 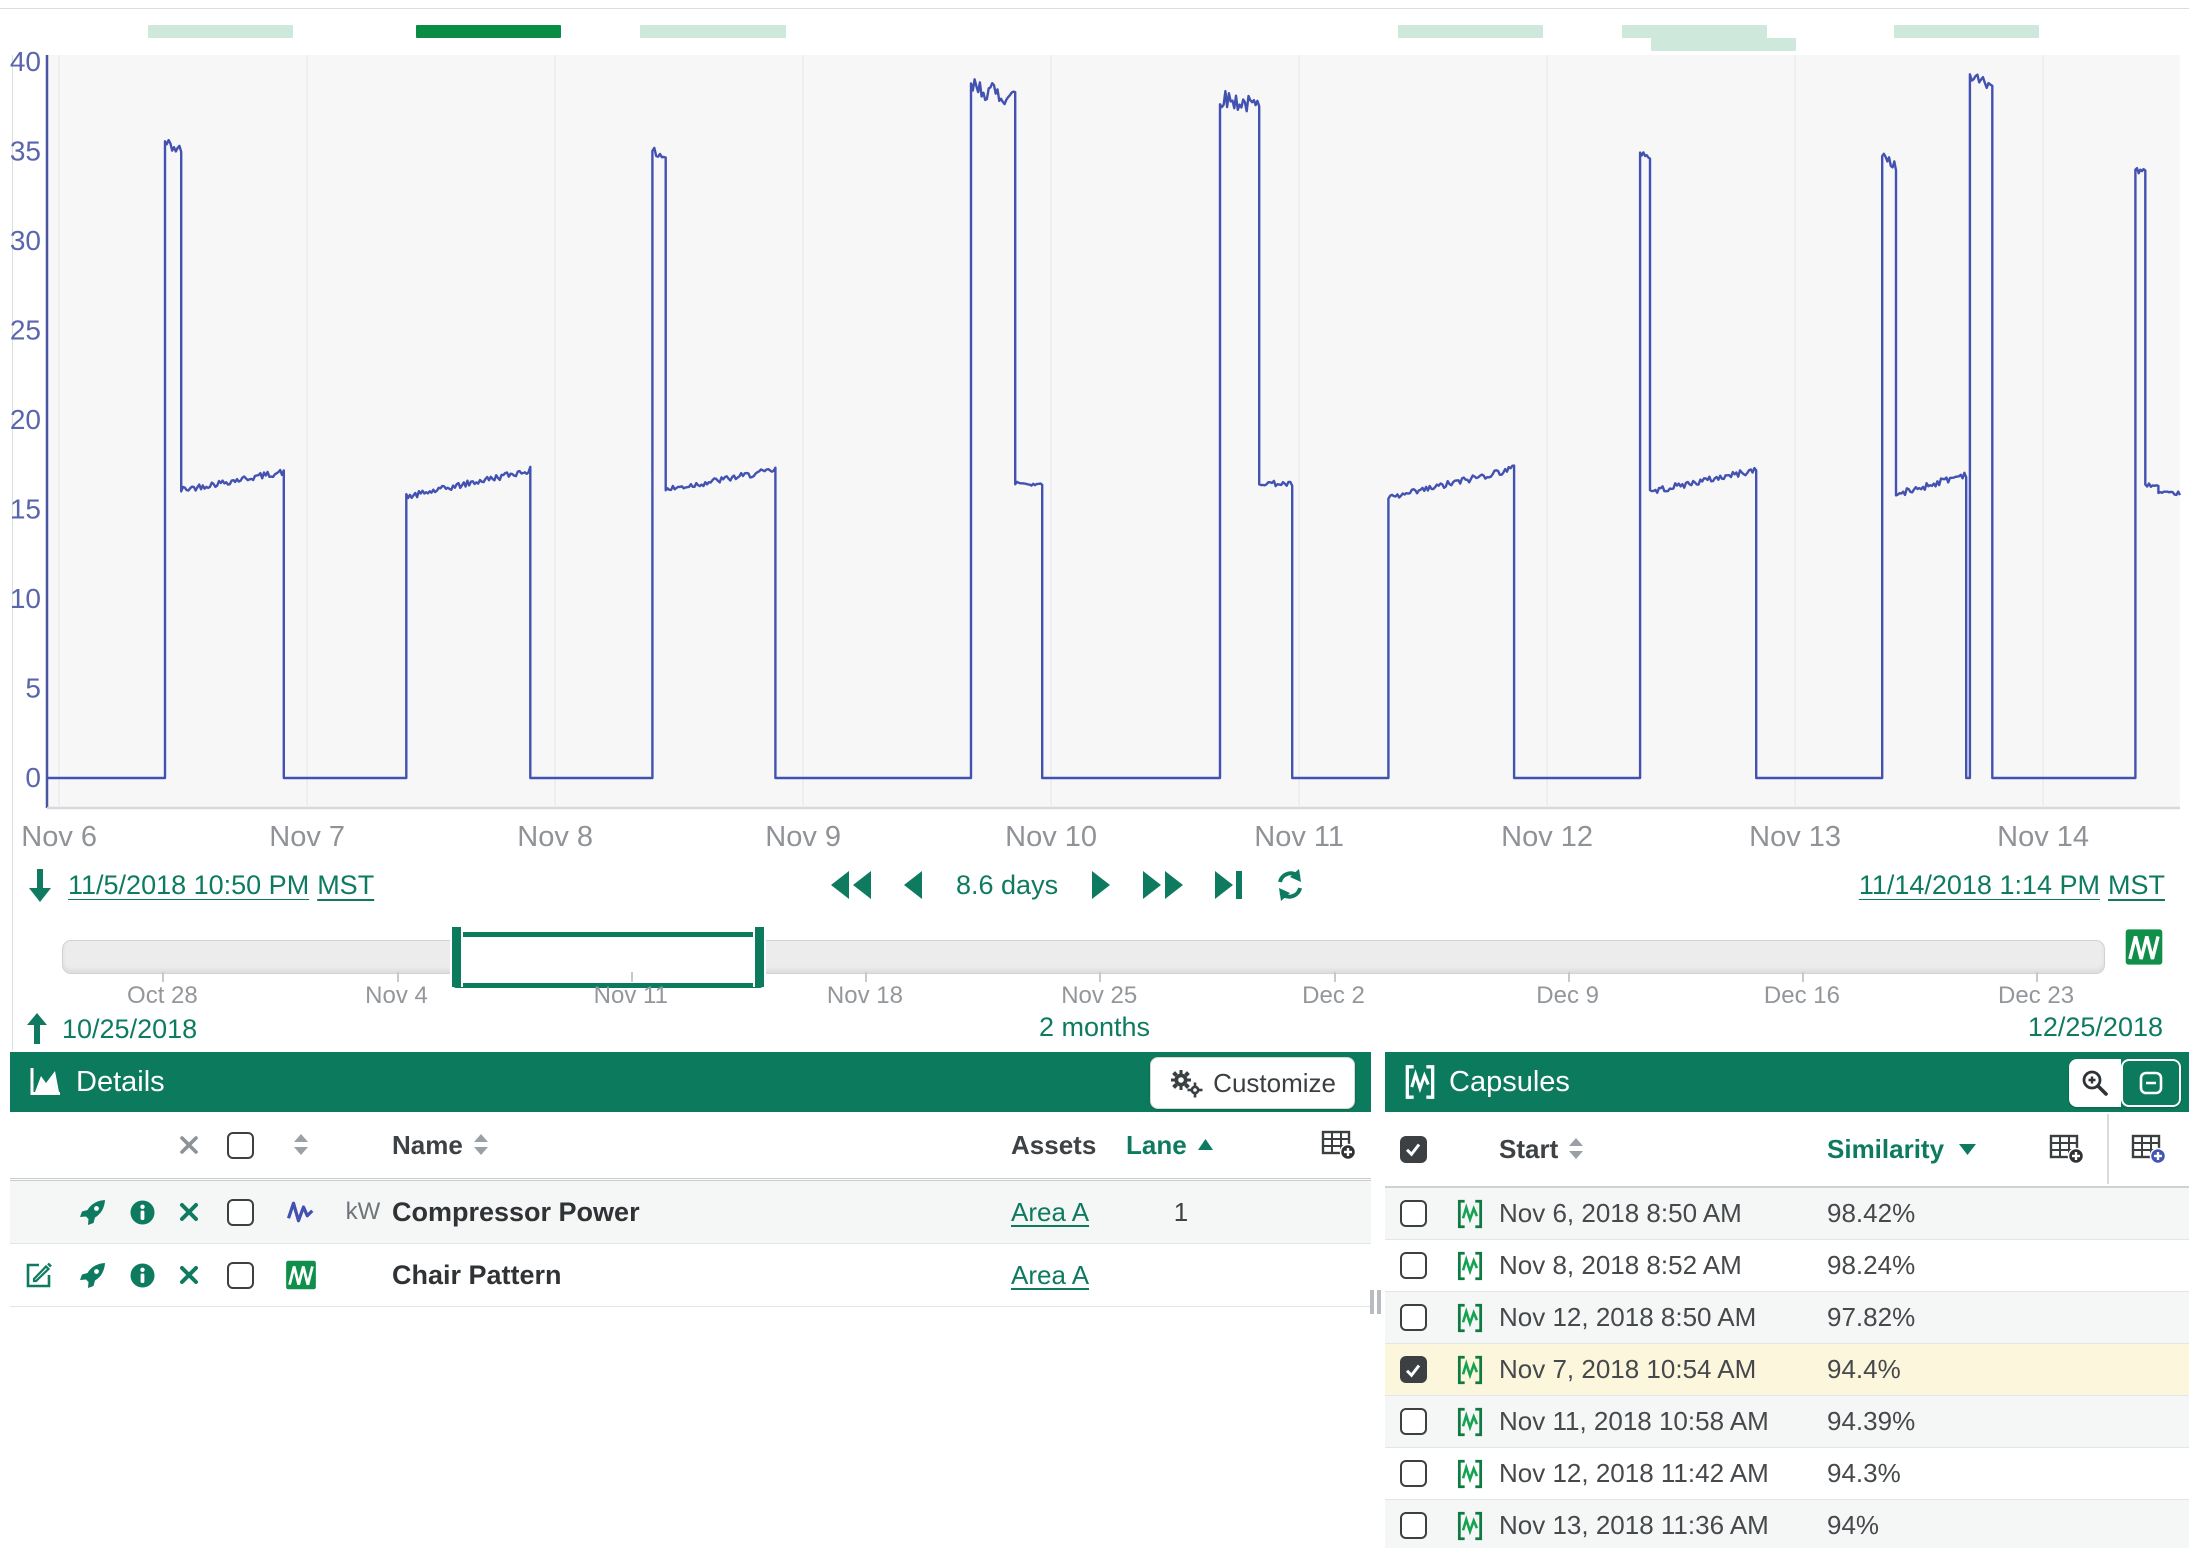 What do you see at coordinates (1290, 885) in the screenshot?
I see `refresh-button` at bounding box center [1290, 885].